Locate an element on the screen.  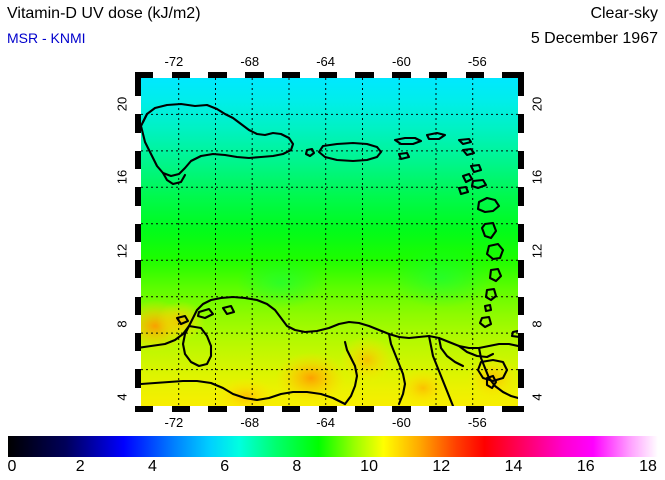
ytick-left-1: 16 is located at coordinates (122, 177).